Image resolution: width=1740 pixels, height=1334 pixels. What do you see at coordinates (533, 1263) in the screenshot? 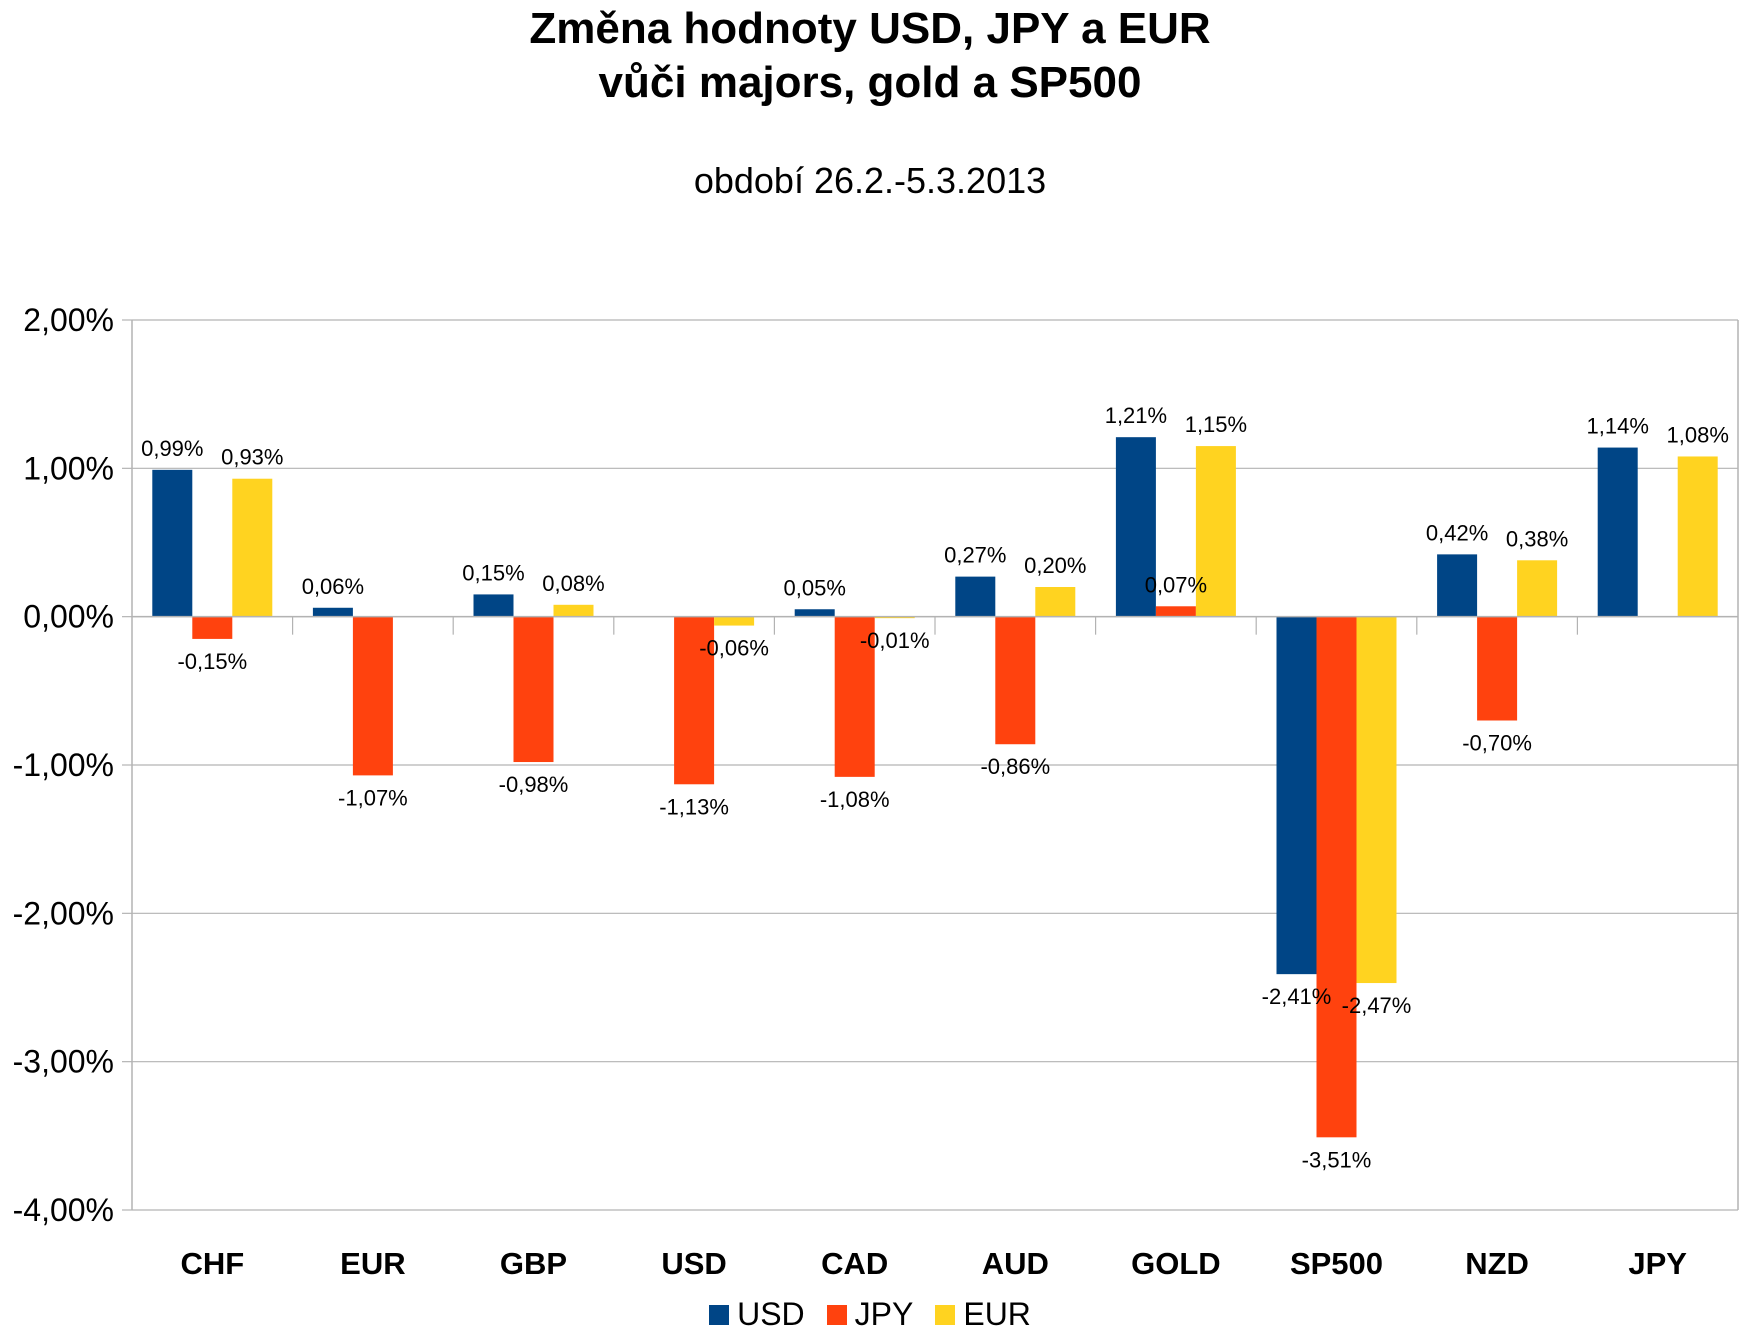
I see `x-category-label: GBP` at bounding box center [533, 1263].